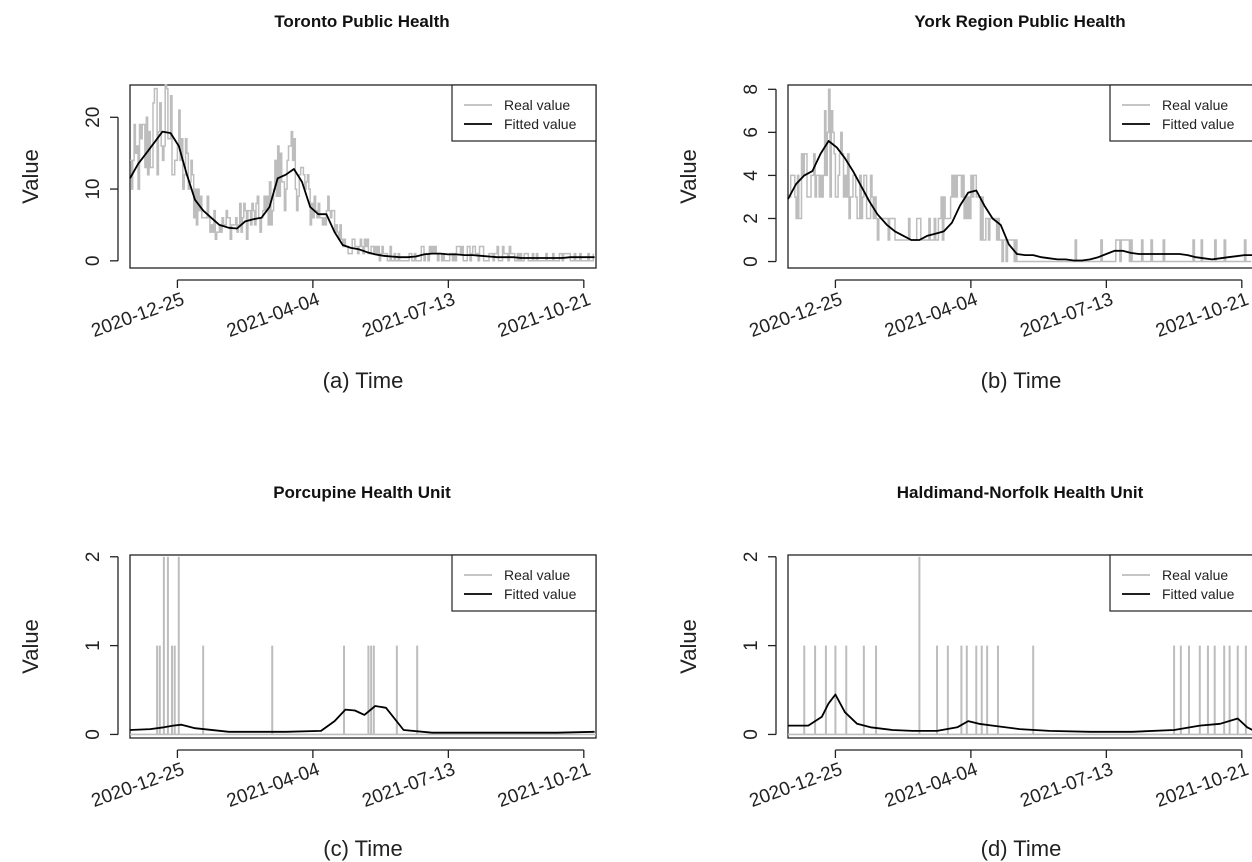 The width and height of the screenshot is (1252, 862). Describe the element at coordinates (1020, 492) in the screenshot. I see `chart-title: Haldimand-Norfolk Health Unit` at that location.